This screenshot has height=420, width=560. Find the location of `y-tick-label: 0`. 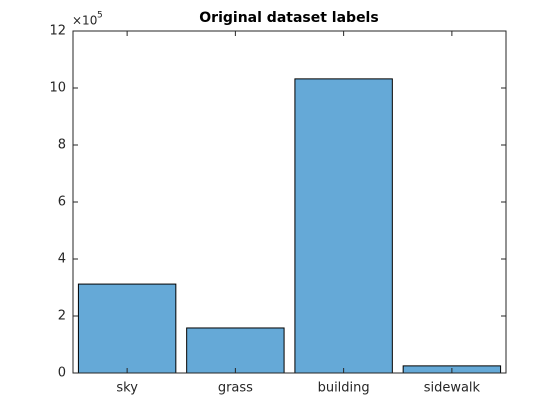

y-tick-label: 0 is located at coordinates (62, 373).